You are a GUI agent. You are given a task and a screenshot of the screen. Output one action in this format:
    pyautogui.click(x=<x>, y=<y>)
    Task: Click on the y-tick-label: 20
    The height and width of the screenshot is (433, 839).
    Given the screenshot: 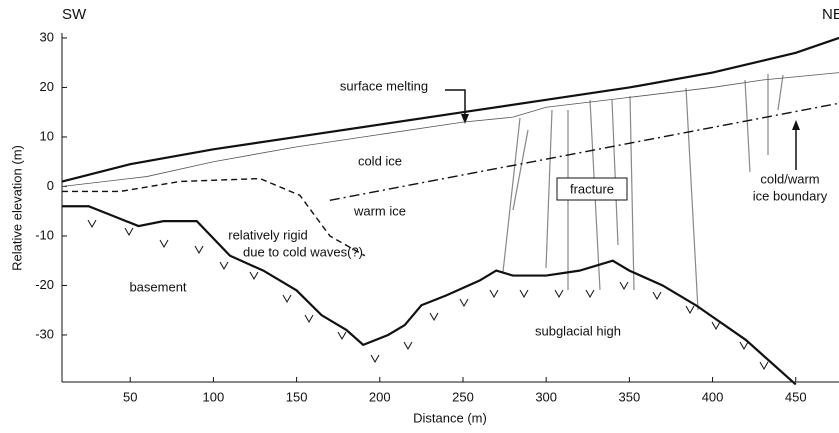 What is the action you would take?
    pyautogui.click(x=47, y=86)
    